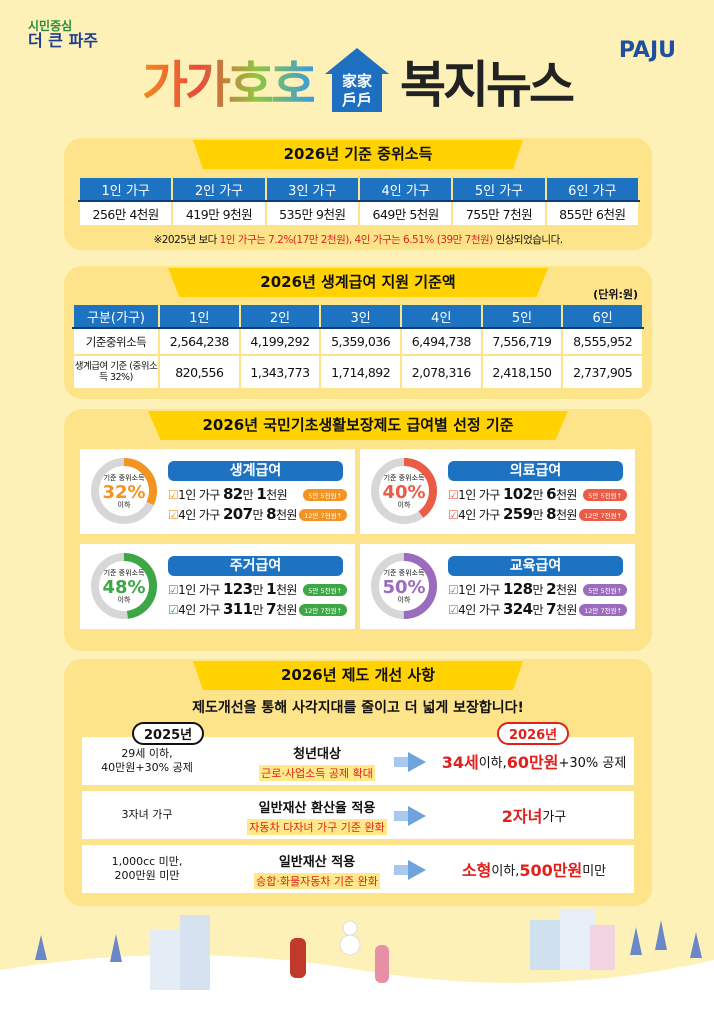  Describe the element at coordinates (199, 316) in the screenshot. I see `column-header: 1인` at that location.